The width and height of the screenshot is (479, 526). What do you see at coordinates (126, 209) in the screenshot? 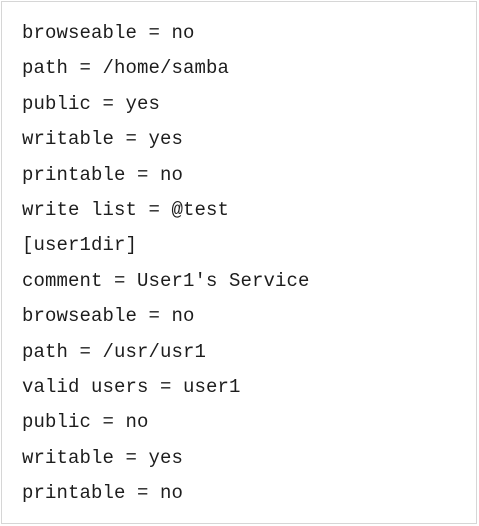
I see `config-line: write list = @test` at bounding box center [126, 209].